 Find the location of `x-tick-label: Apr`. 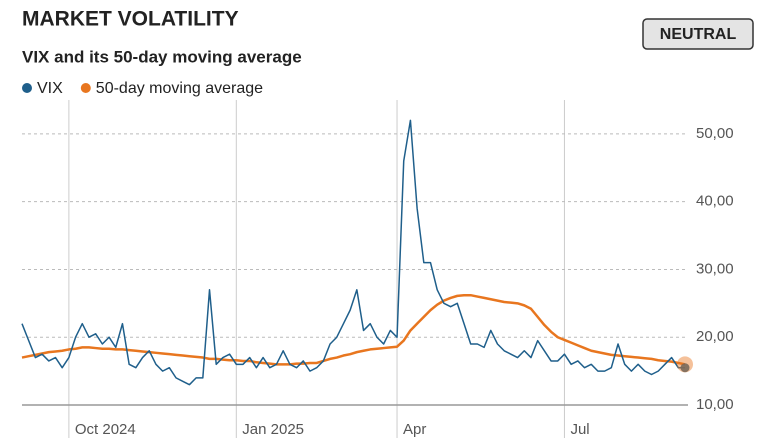

x-tick-label: Apr is located at coordinates (414, 429).